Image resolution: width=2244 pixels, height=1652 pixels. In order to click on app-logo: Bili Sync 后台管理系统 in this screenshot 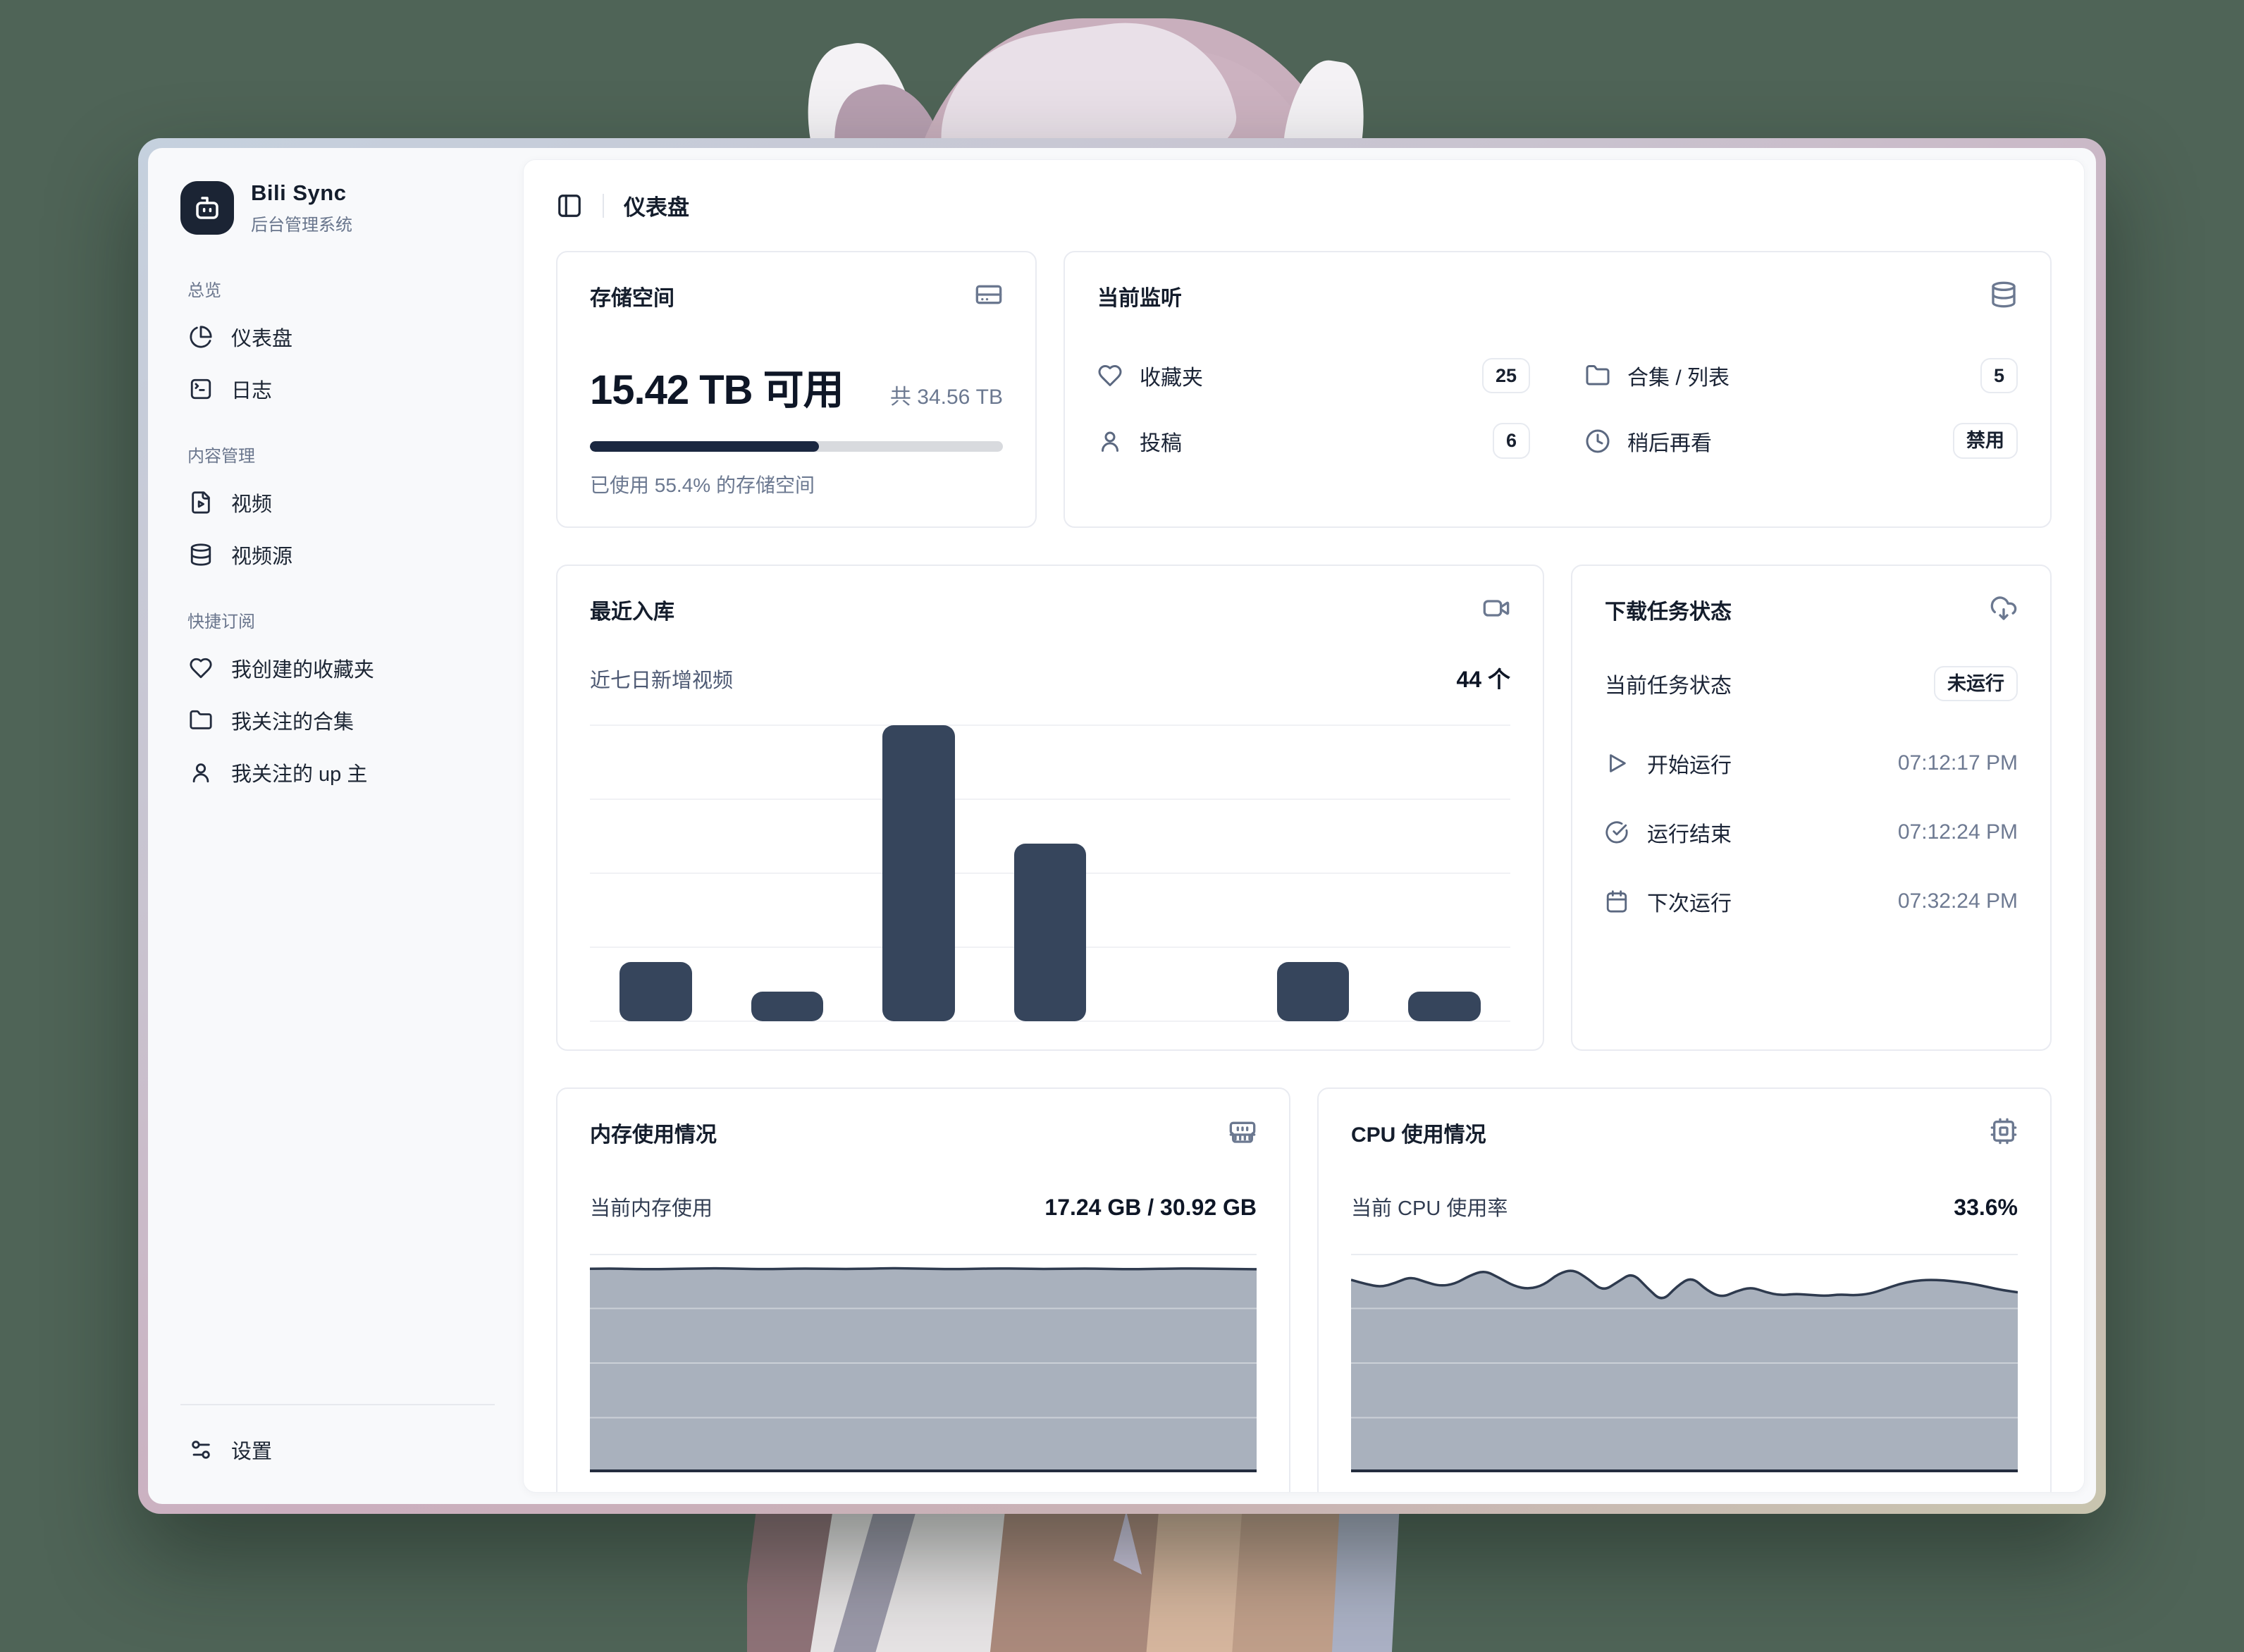, I will do `click(337, 208)`.